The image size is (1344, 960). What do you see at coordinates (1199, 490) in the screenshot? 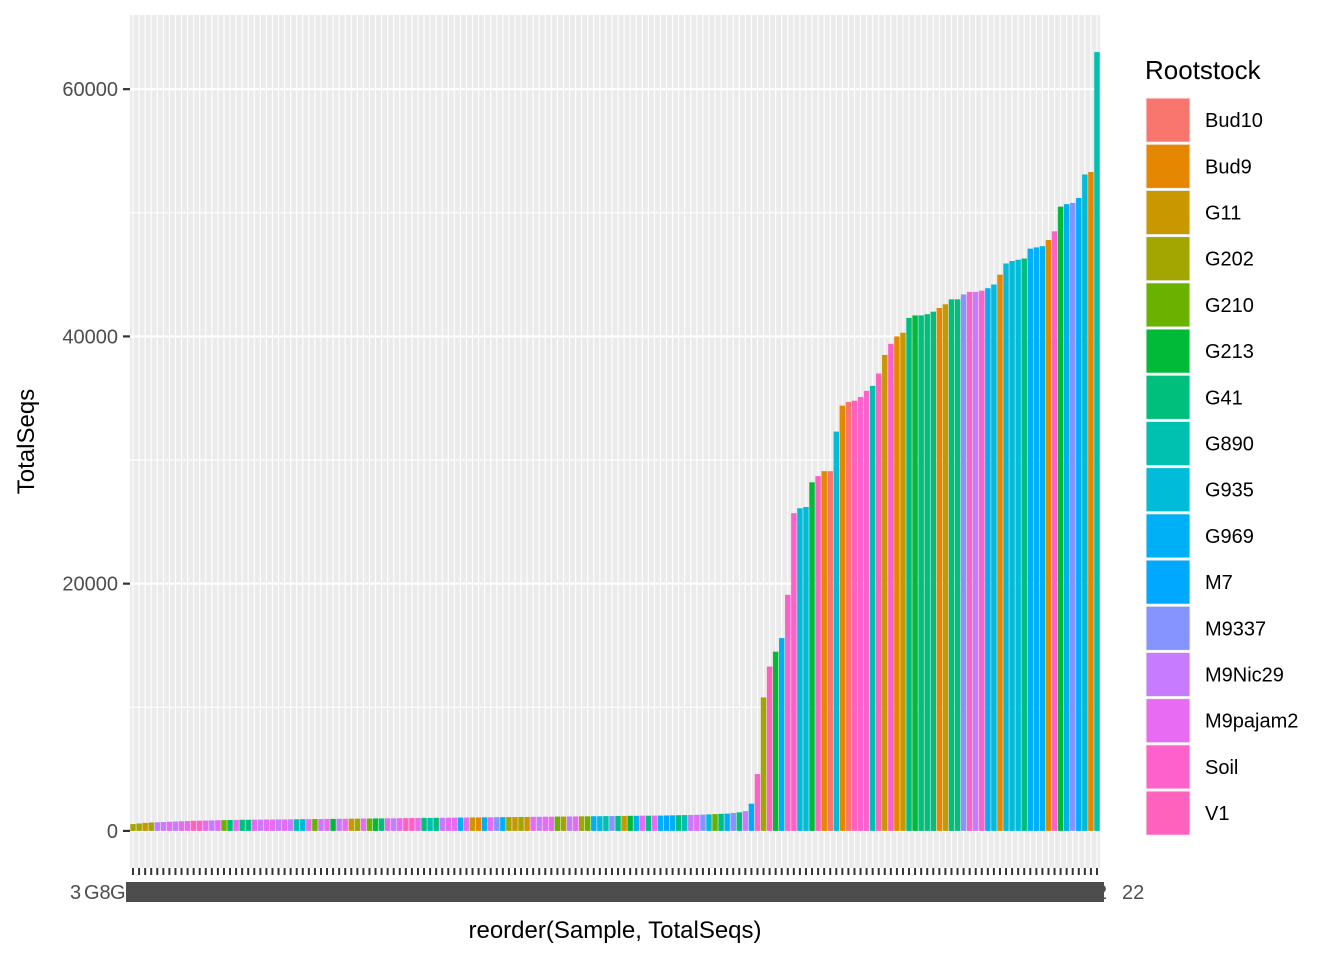
I see `legend-item-g935: G935` at bounding box center [1199, 490].